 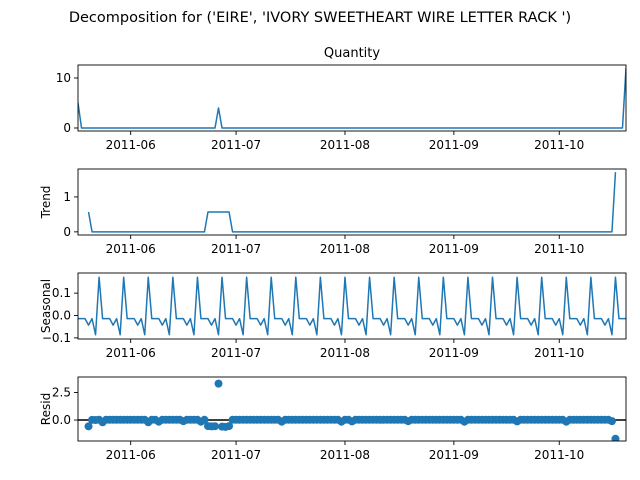 What do you see at coordinates (63, 78) in the screenshot?
I see `y-tick-label: 10` at bounding box center [63, 78].